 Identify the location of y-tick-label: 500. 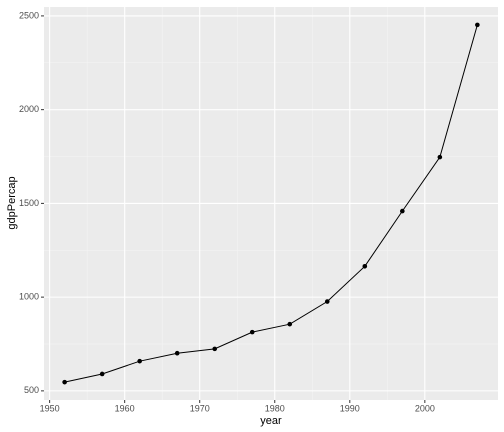
(31, 390).